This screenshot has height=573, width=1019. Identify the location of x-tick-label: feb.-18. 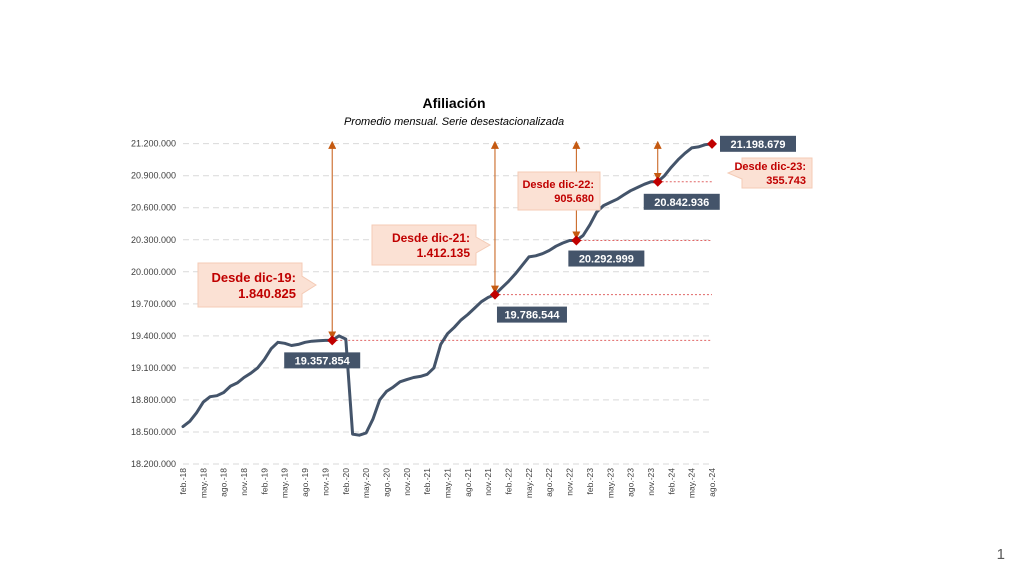
(183, 481).